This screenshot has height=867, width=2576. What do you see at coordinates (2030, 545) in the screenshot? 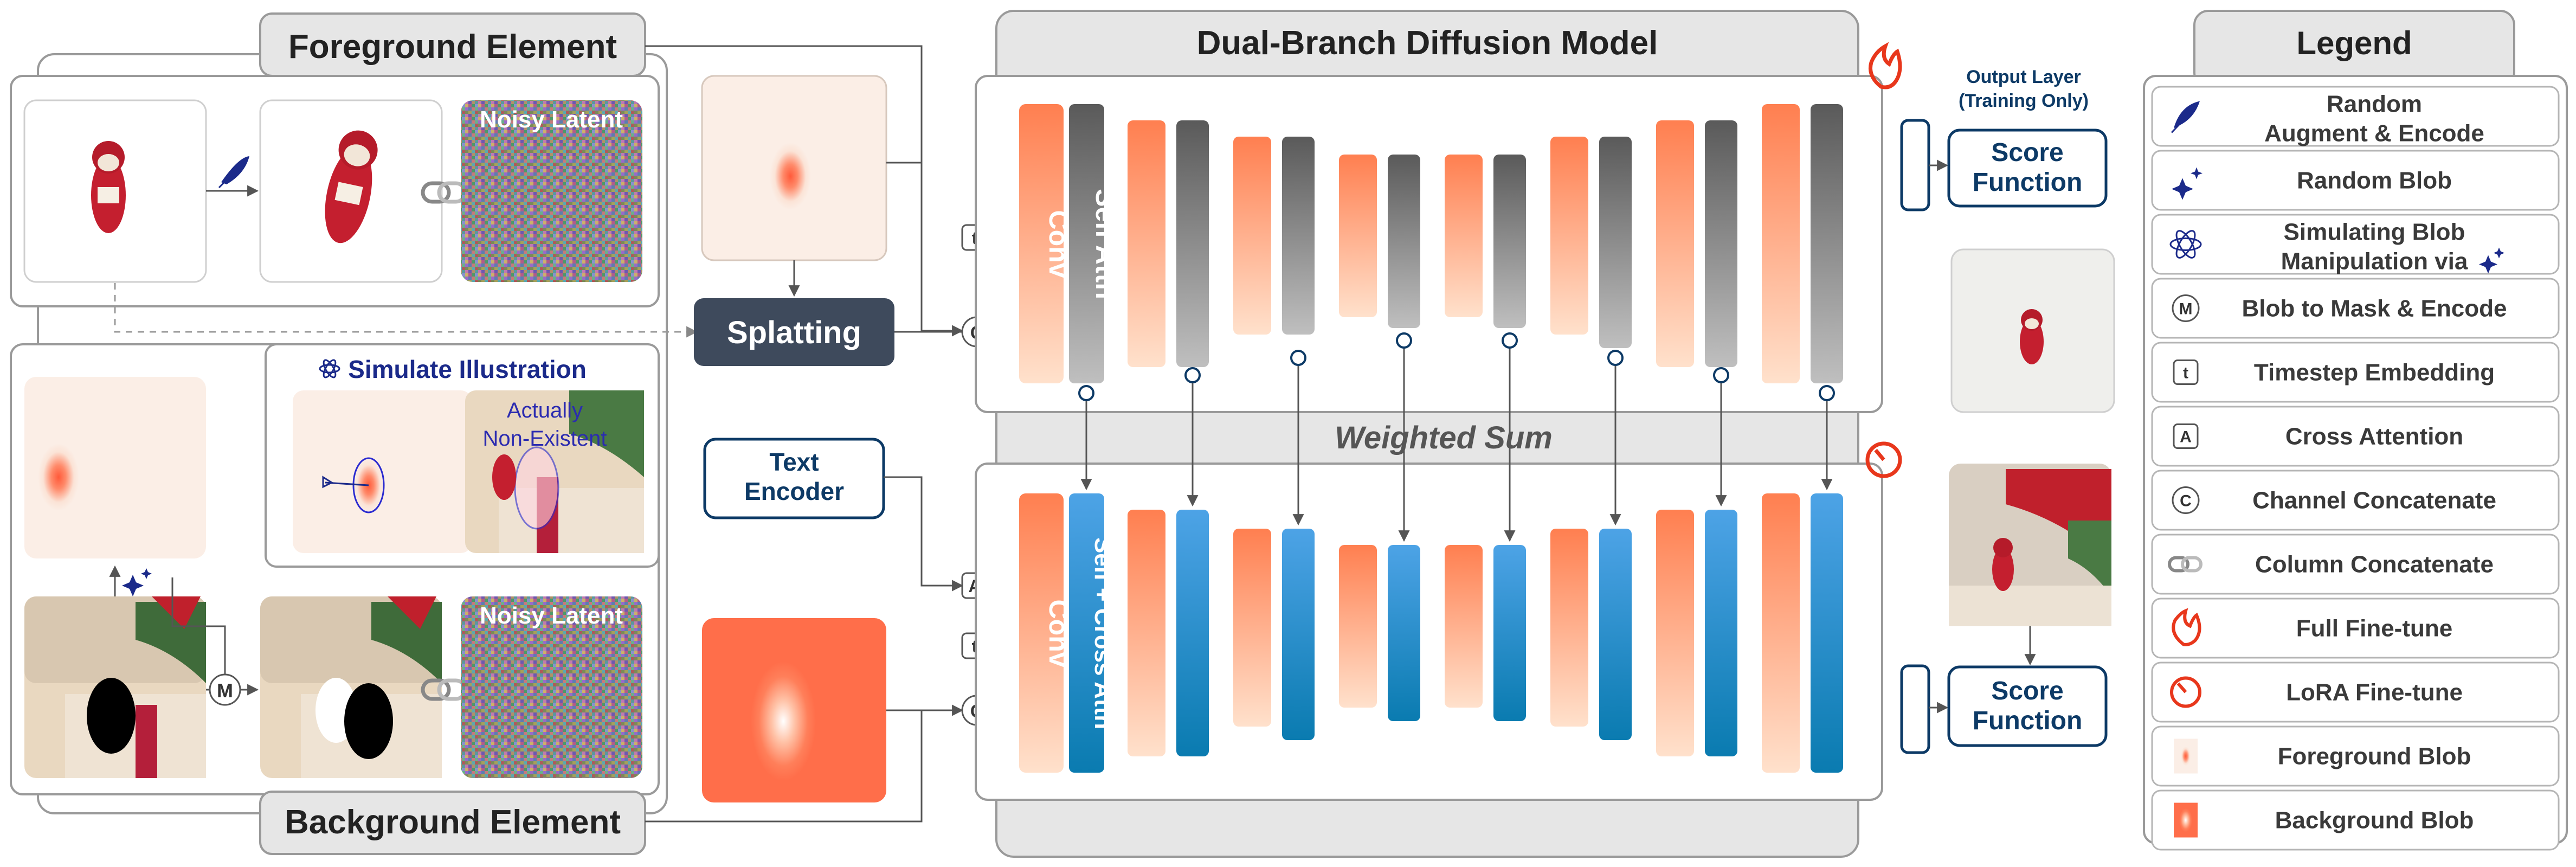
I see `background-output-image` at bounding box center [2030, 545].